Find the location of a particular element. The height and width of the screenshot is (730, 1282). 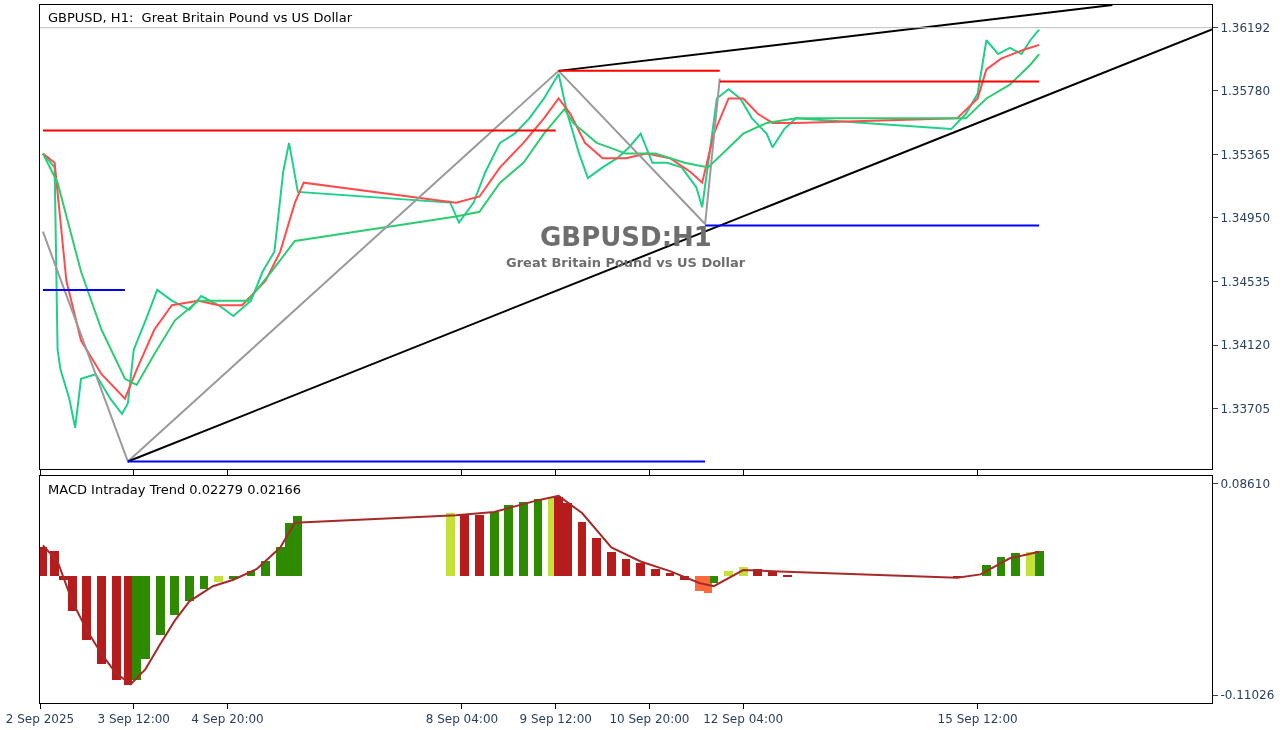

y-tick-label: 1.35365 is located at coordinates (1245, 154).